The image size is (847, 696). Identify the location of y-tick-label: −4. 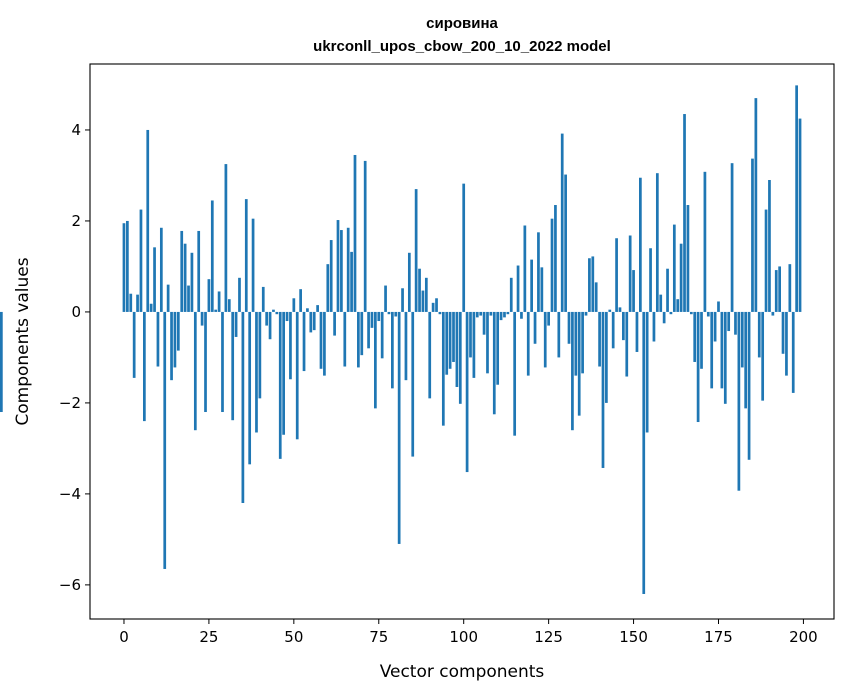
(70, 494).